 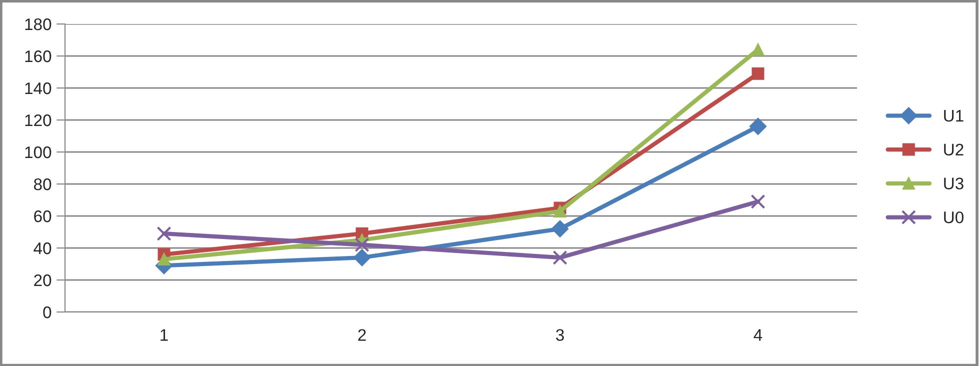 I want to click on legend-label: U3, so click(x=954, y=184).